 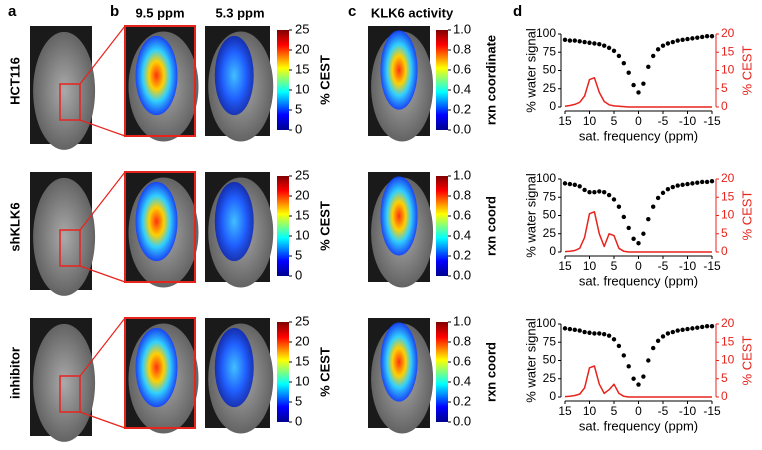 I want to click on colorbar-tick-label: 0.6, so click(x=462, y=360).